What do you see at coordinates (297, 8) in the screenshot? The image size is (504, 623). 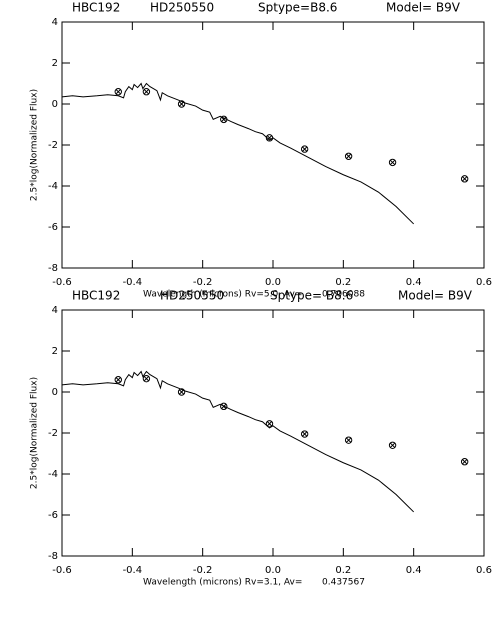 I see `header-text: Sptype=B8.6` at bounding box center [297, 8].